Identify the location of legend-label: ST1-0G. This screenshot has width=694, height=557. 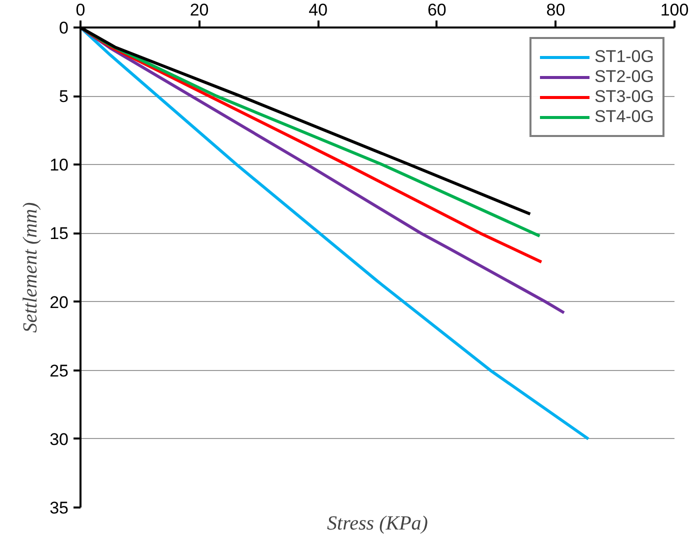
(624, 57).